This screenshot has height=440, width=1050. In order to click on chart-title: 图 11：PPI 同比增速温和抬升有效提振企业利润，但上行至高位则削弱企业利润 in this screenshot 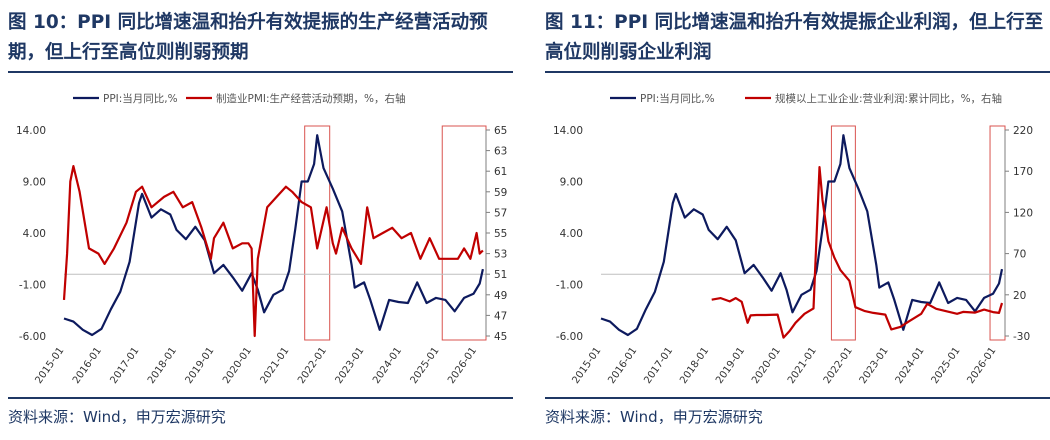, I will do `click(794, 37)`.